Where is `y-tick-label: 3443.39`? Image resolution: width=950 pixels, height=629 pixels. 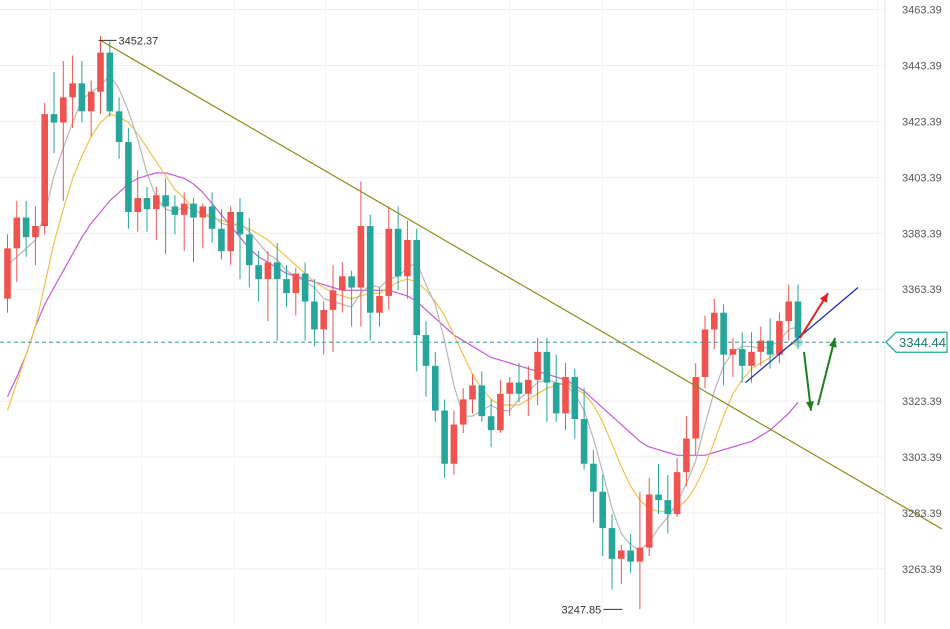 y-tick-label: 3443.39 is located at coordinates (922, 66).